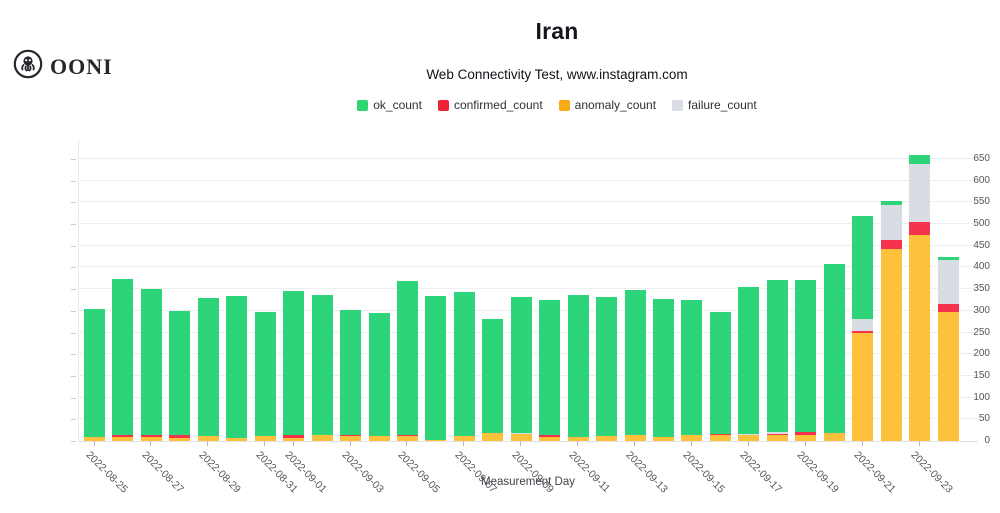 The height and width of the screenshot is (513, 1000). I want to click on y-tick-label-350: 350, so click(981, 289).